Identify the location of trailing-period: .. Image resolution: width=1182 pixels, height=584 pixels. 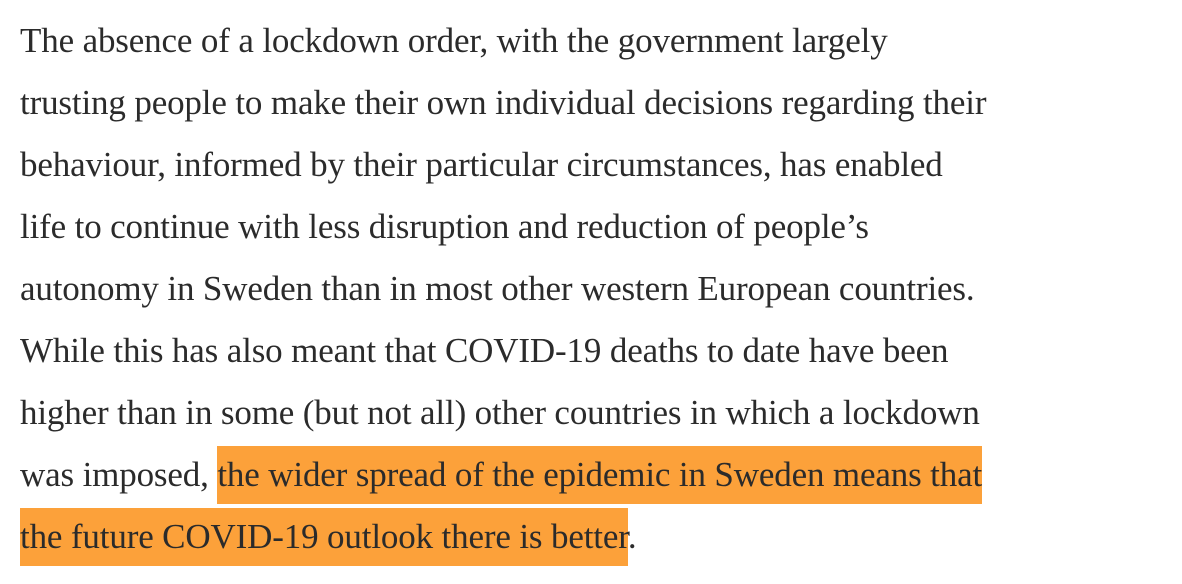
(632, 536).